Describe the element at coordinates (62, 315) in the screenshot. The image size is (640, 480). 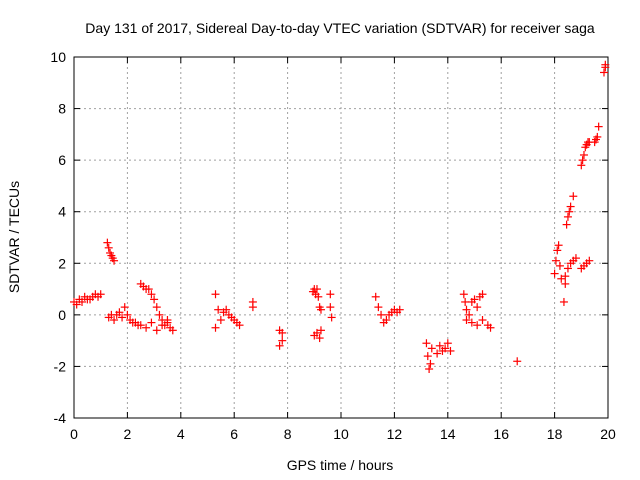
I see `y-tick-label: 0` at that location.